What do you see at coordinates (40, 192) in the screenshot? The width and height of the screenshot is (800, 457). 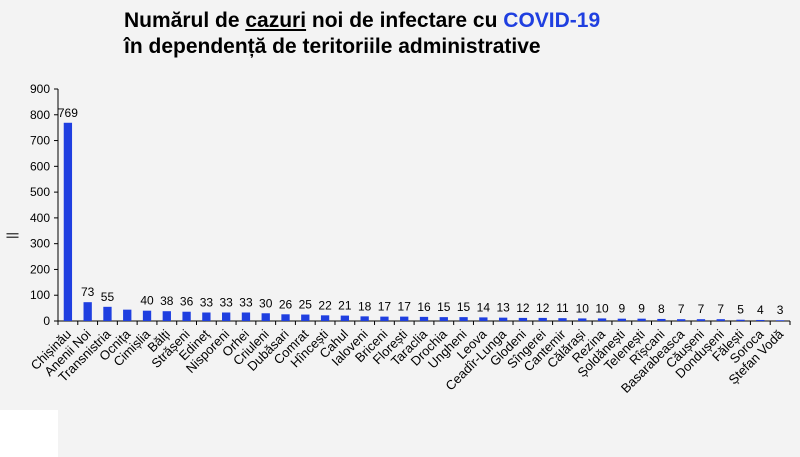 I see `y-tick-label: 500` at bounding box center [40, 192].